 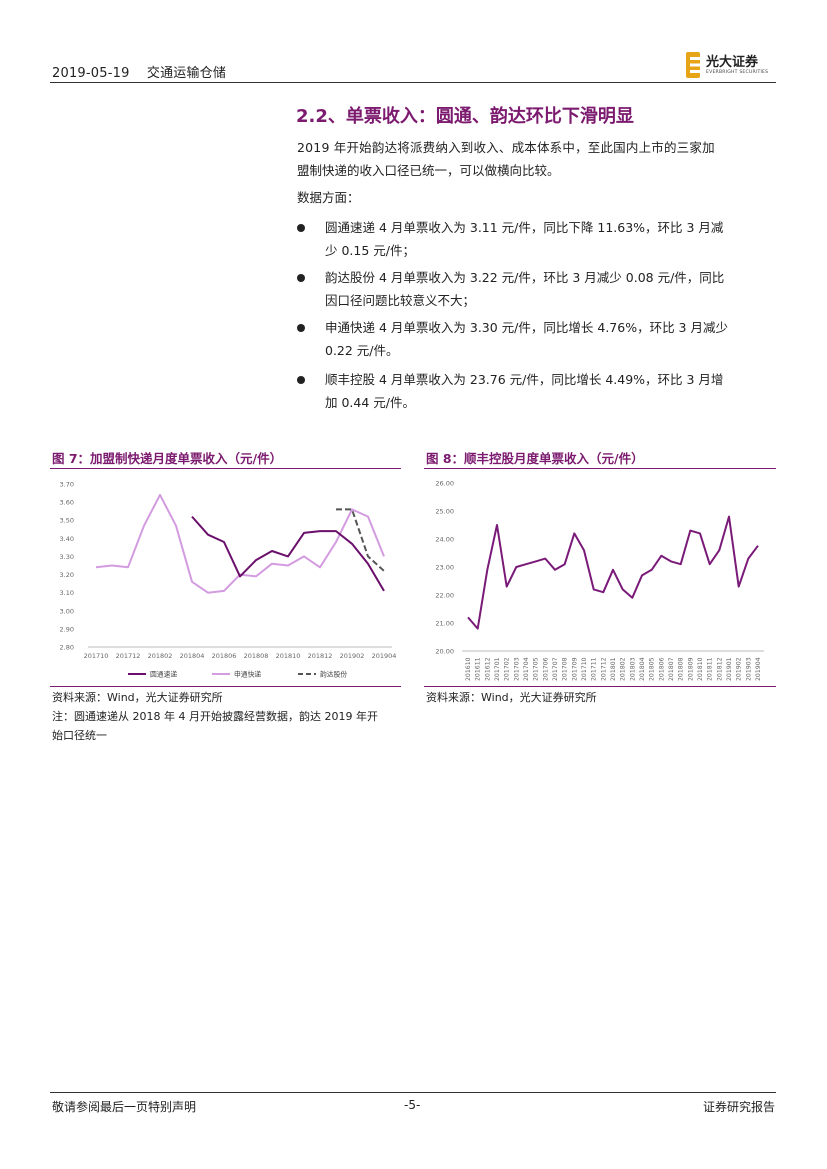 What do you see at coordinates (574, 669) in the screenshot?
I see `x-tick-label: 201709` at bounding box center [574, 669].